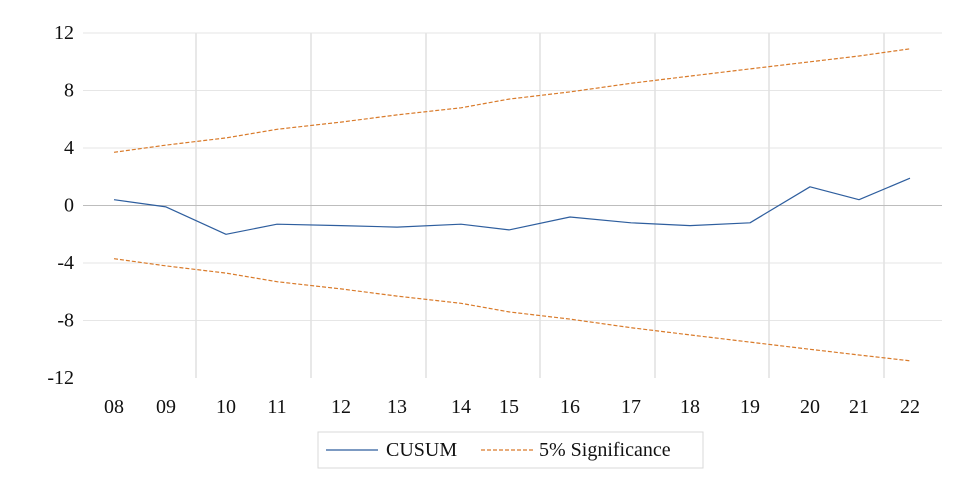 The width and height of the screenshot is (965, 482). I want to click on y-tick-label: 12, so click(64, 33).